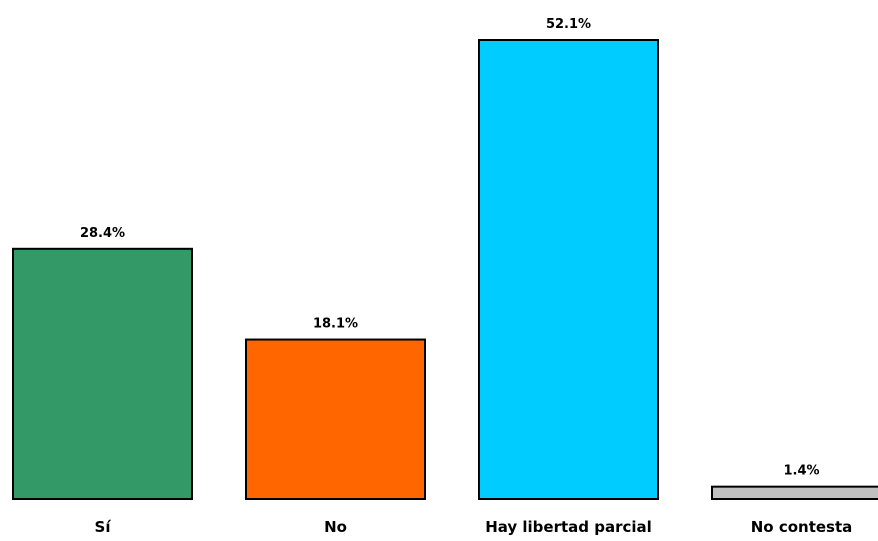  Describe the element at coordinates (335, 527) in the screenshot. I see `category-label-no: No` at that location.